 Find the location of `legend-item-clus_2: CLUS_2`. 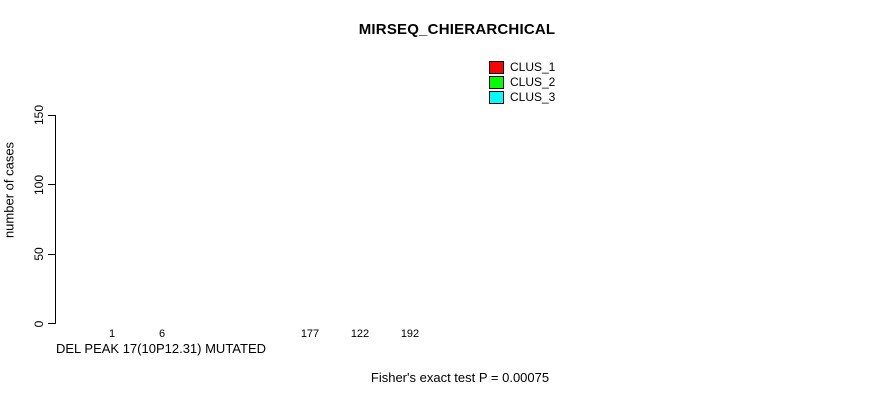

legend-item-clus_2: CLUS_2 is located at coordinates (522, 82).